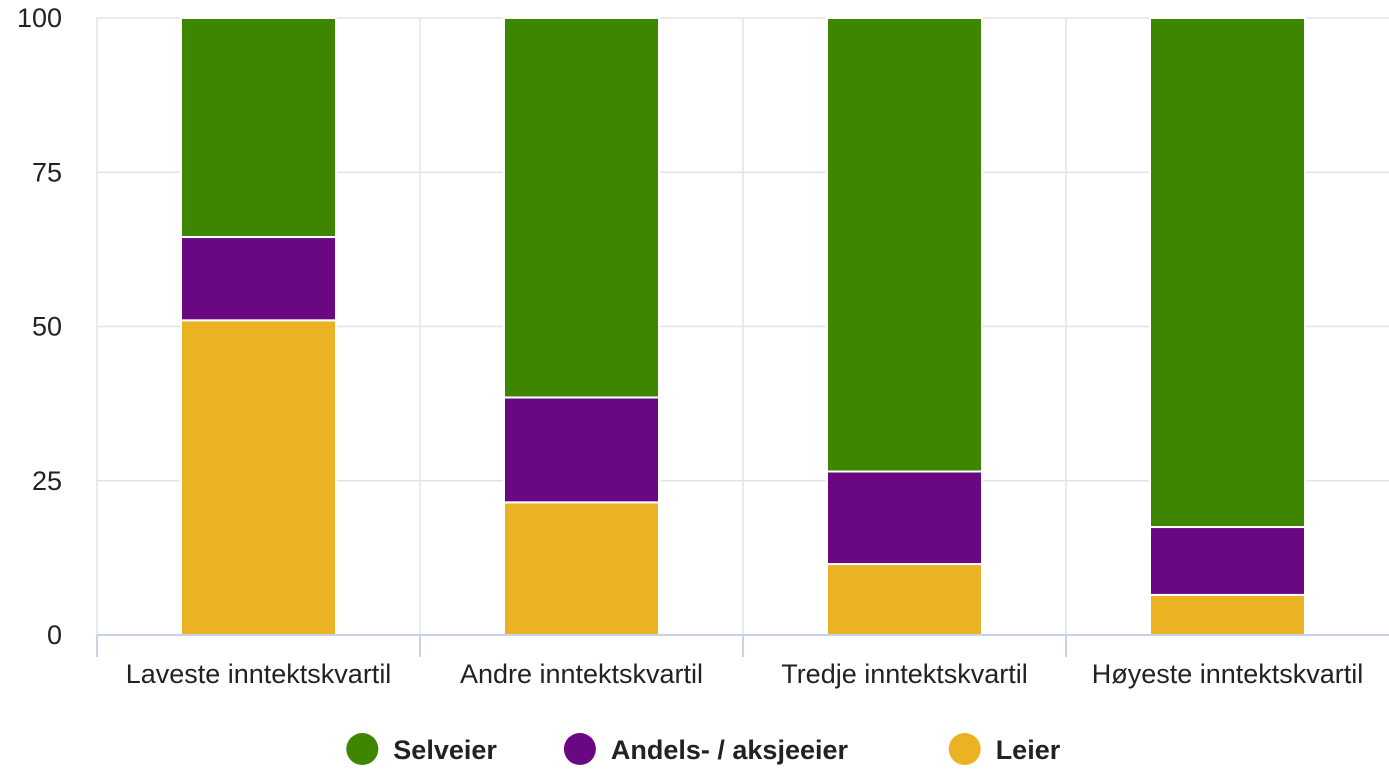 Image resolution: width=1389 pixels, height=769 pixels. I want to click on y-tick-label: 50, so click(47, 327).